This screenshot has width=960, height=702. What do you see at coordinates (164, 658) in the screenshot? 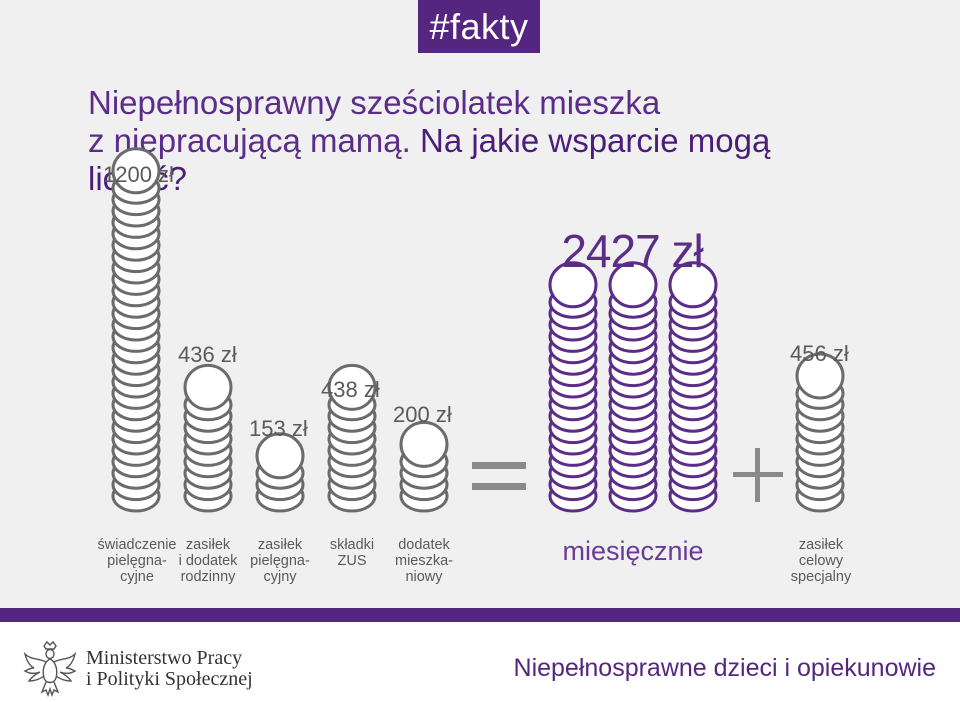
I see `ministry-name-line-1: Ministerstwo Pracy` at bounding box center [164, 658].